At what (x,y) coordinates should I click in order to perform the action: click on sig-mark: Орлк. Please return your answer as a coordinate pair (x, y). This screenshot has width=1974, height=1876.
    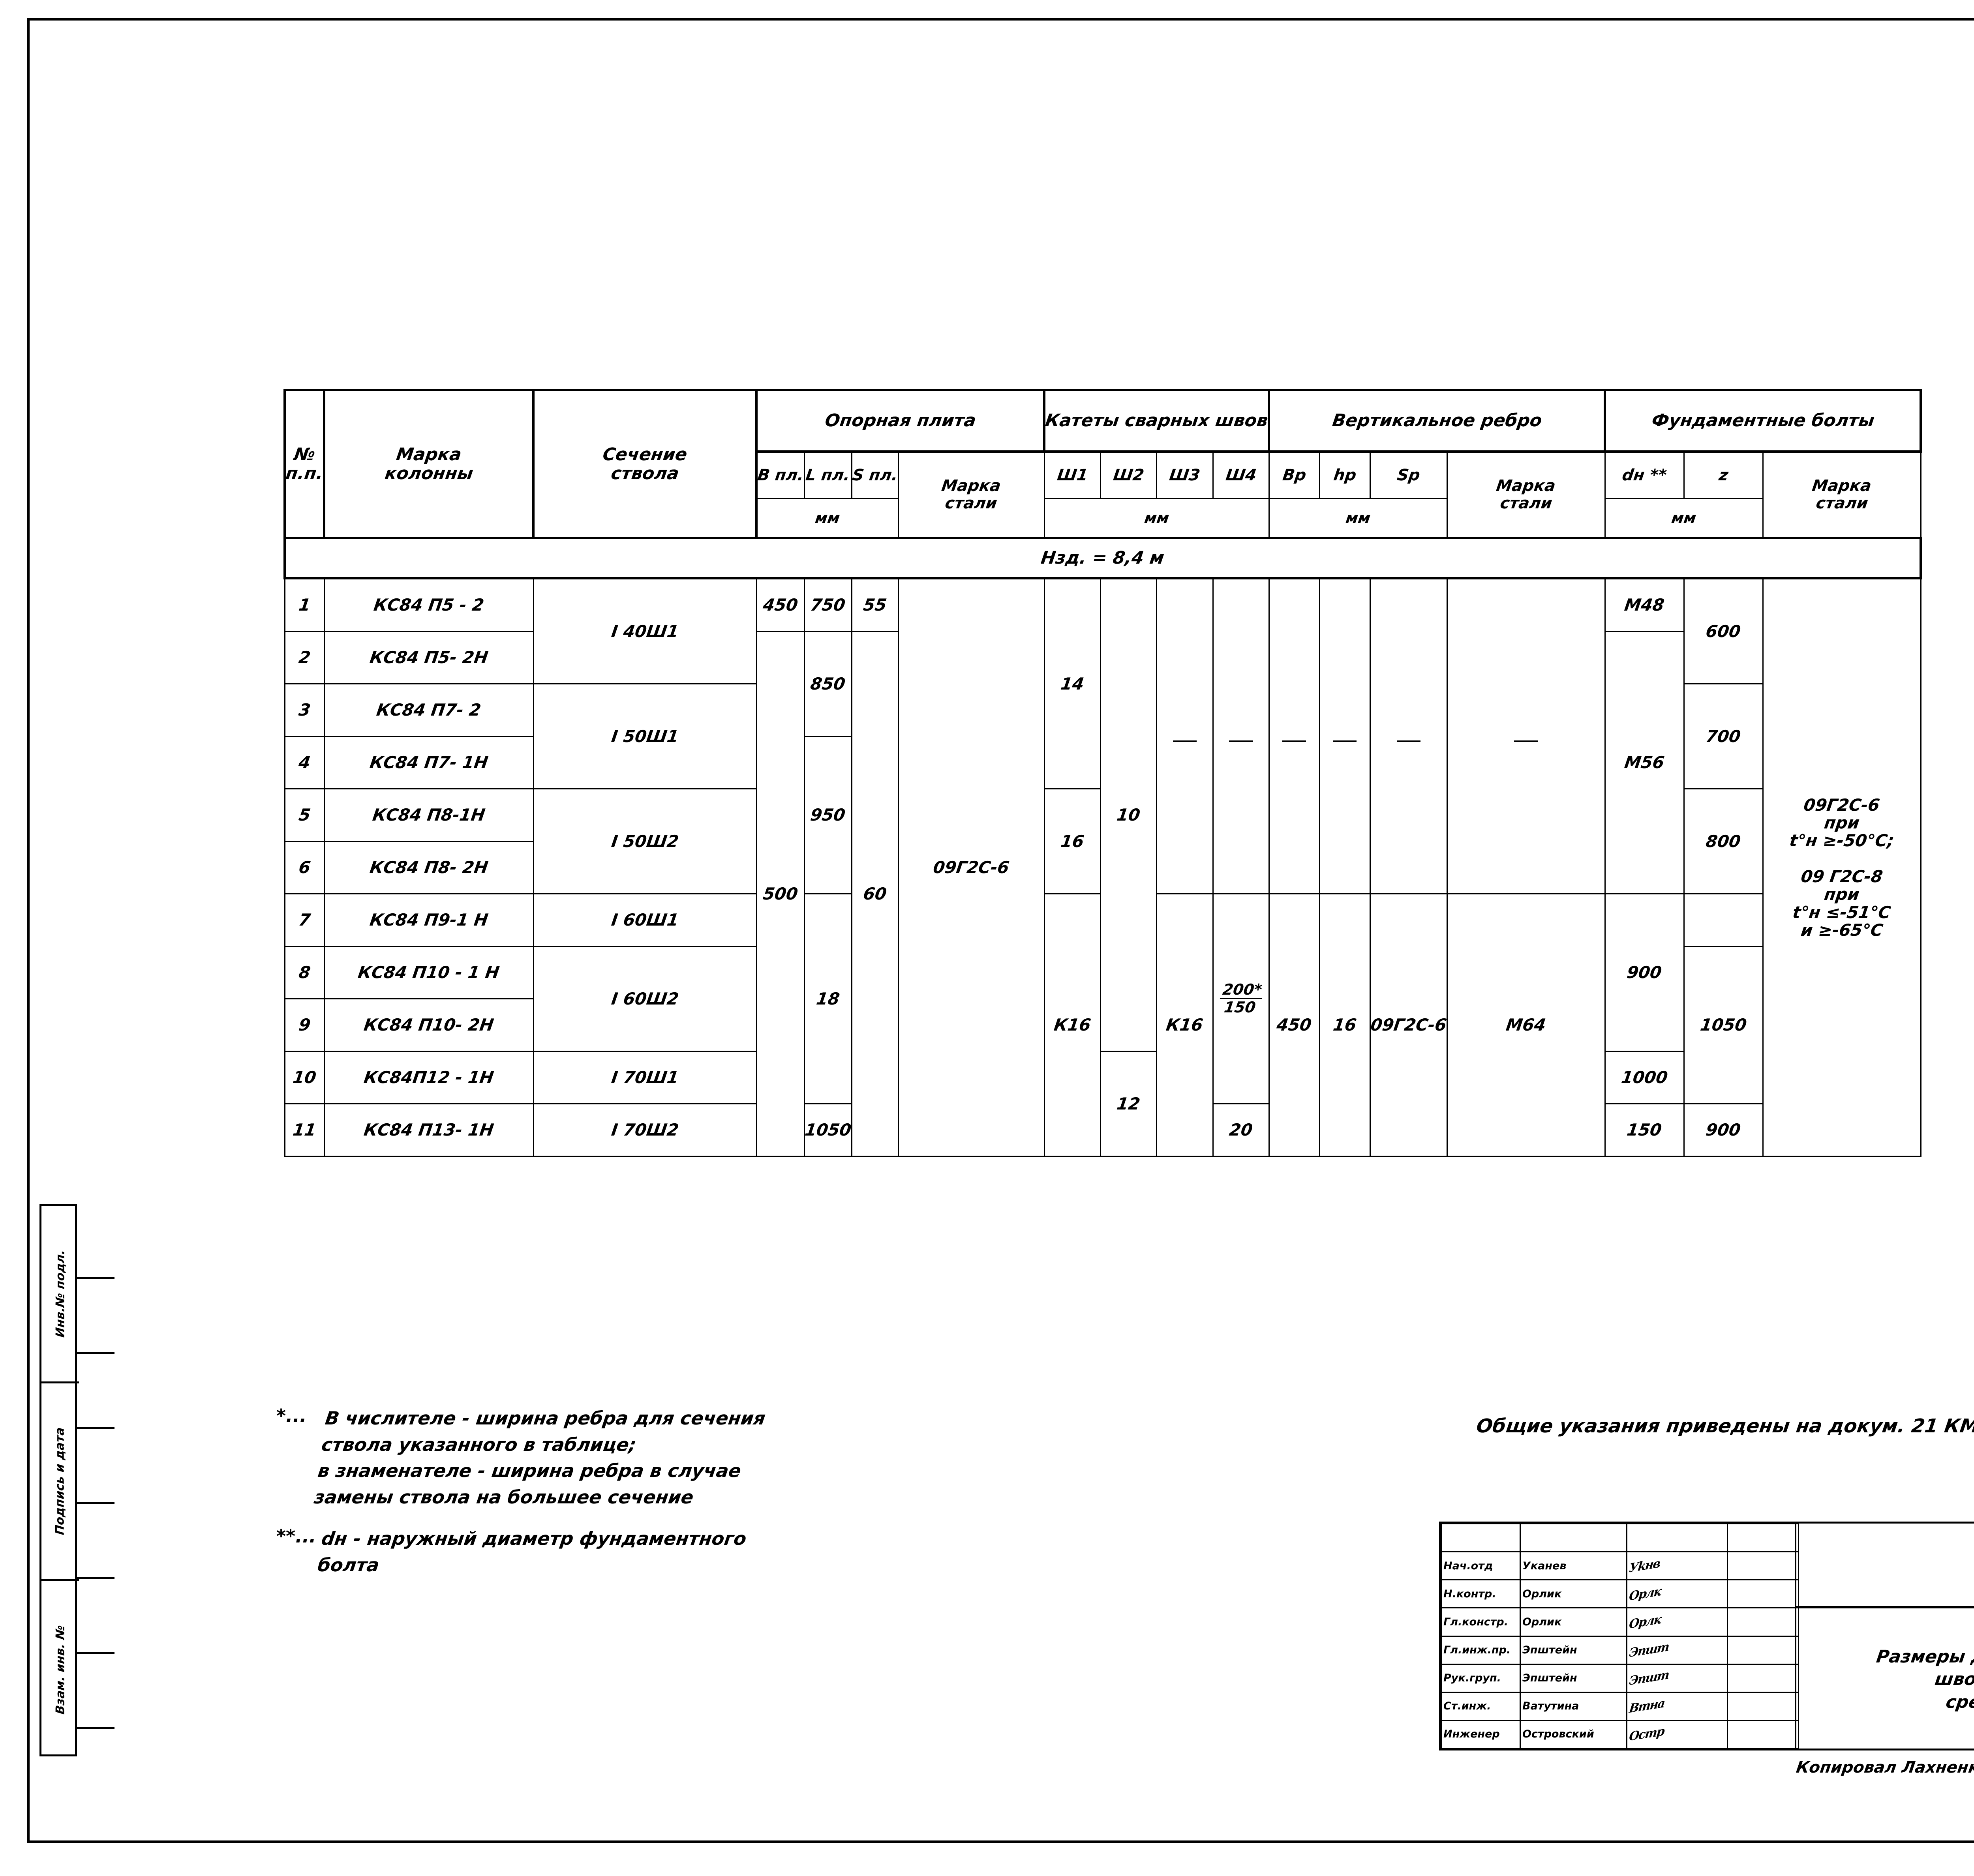
    Looking at the image, I should click on (1677, 1622).